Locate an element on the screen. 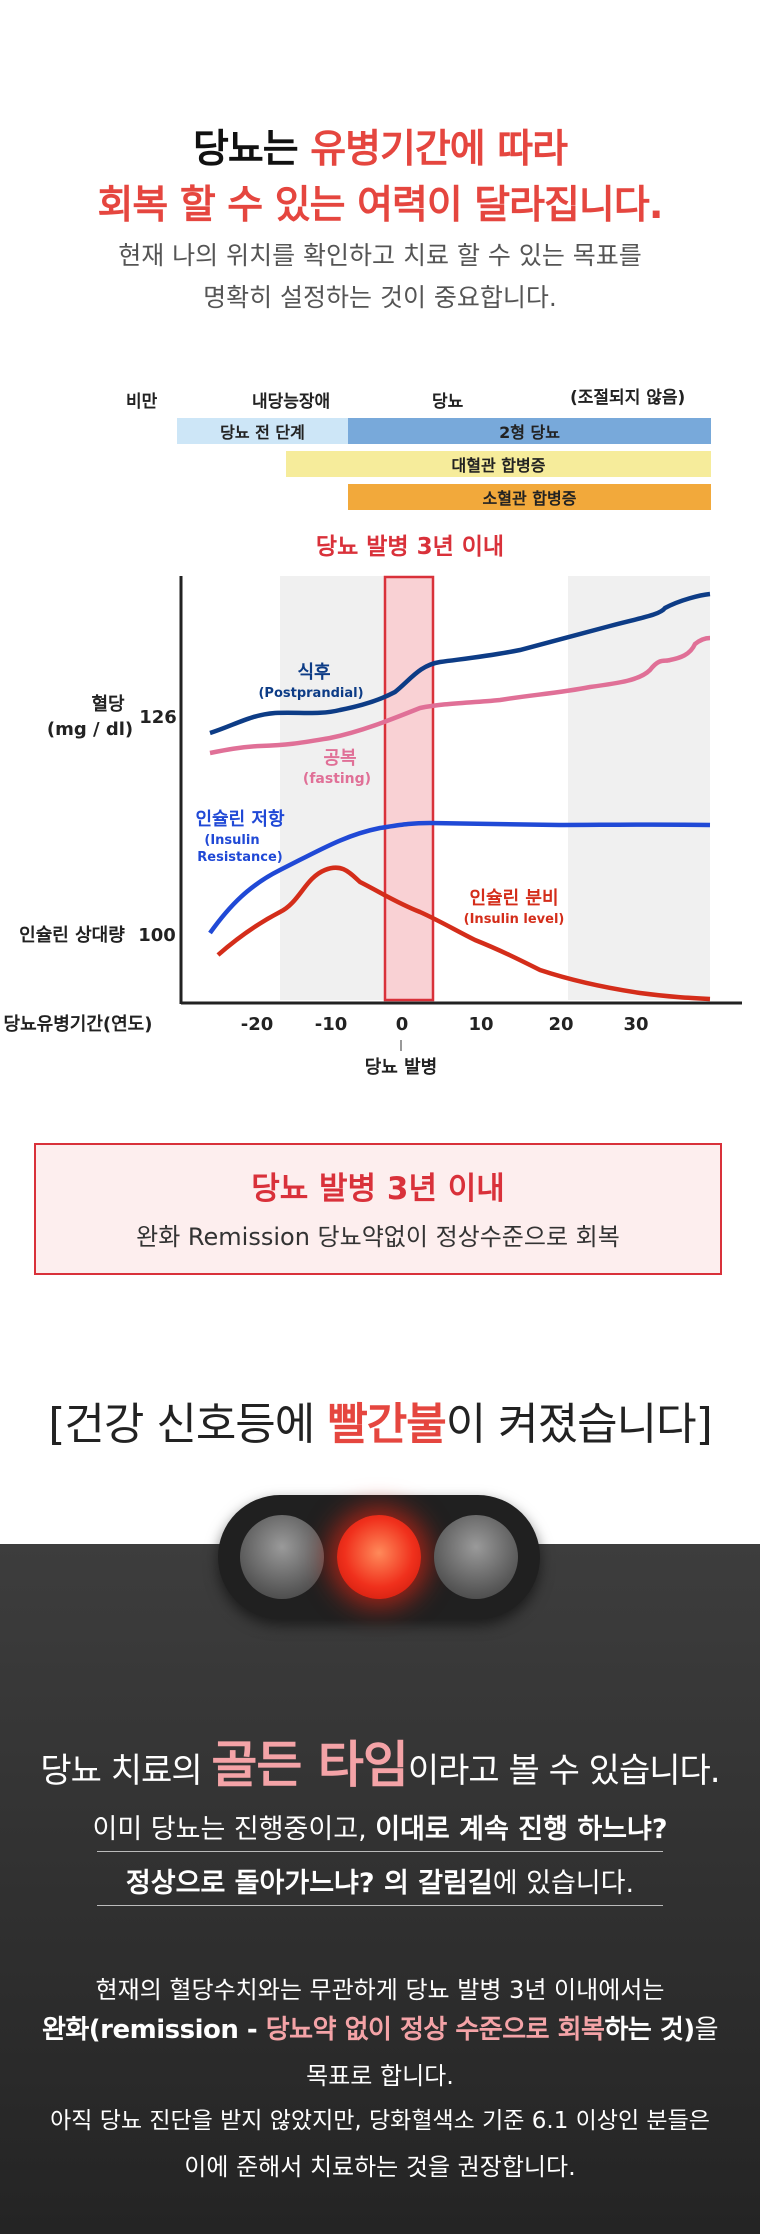 This screenshot has height=2234, width=760. paragraph-line2: 완화(remission - 당뇨약 없이 정상 수준으로 회복하는 것)을 is located at coordinates (380, 2027).